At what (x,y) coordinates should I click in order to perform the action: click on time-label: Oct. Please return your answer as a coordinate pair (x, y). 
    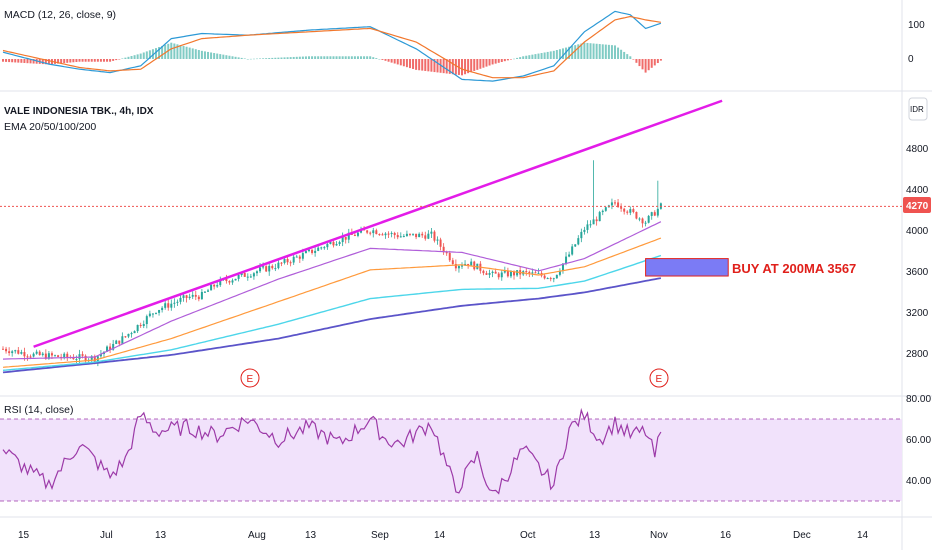
    Looking at the image, I should click on (528, 535).